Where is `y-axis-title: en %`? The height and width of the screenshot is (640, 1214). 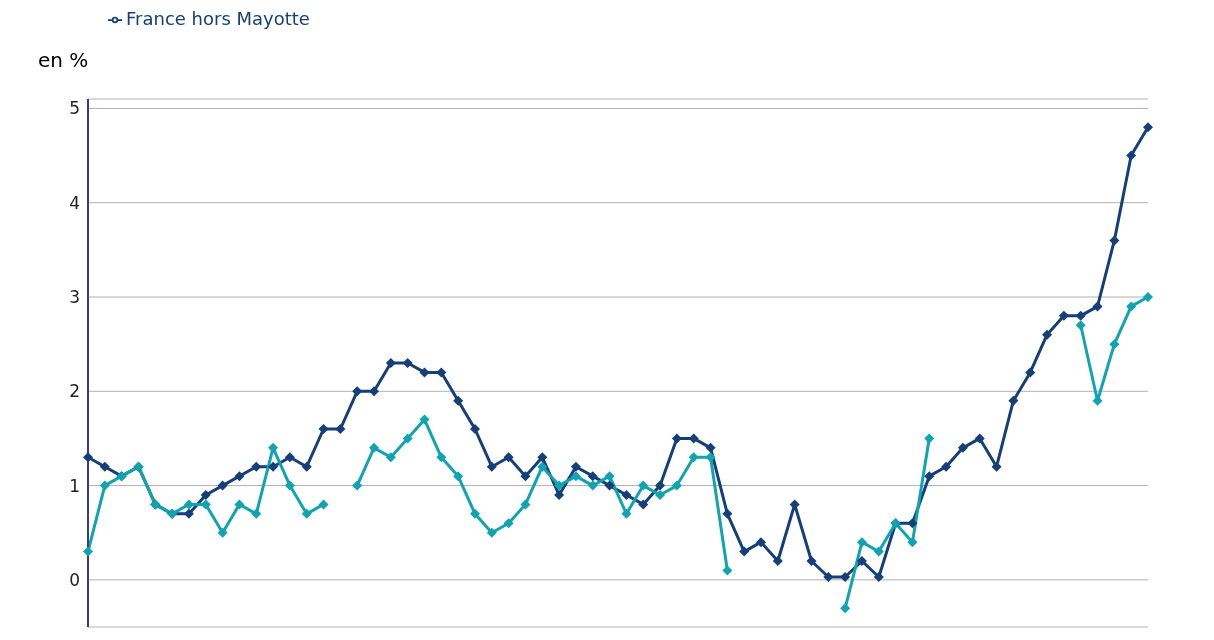 y-axis-title: en % is located at coordinates (63, 60).